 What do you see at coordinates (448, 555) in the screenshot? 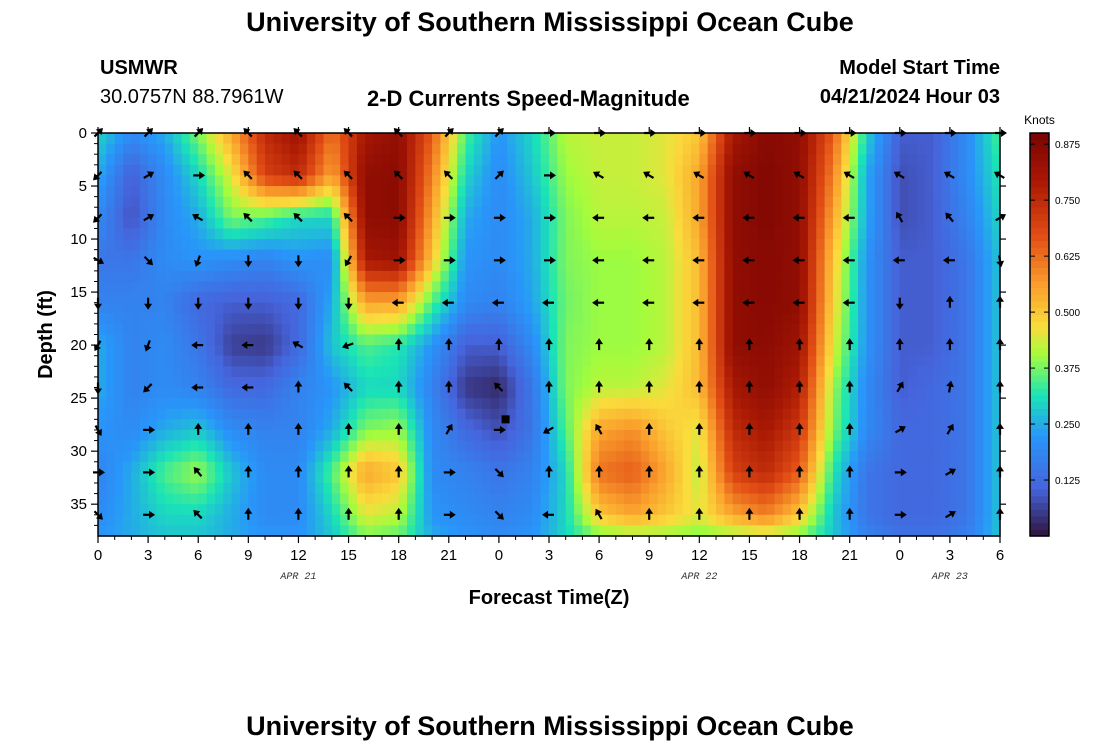
I see `x-tick-label: 21` at bounding box center [448, 555].